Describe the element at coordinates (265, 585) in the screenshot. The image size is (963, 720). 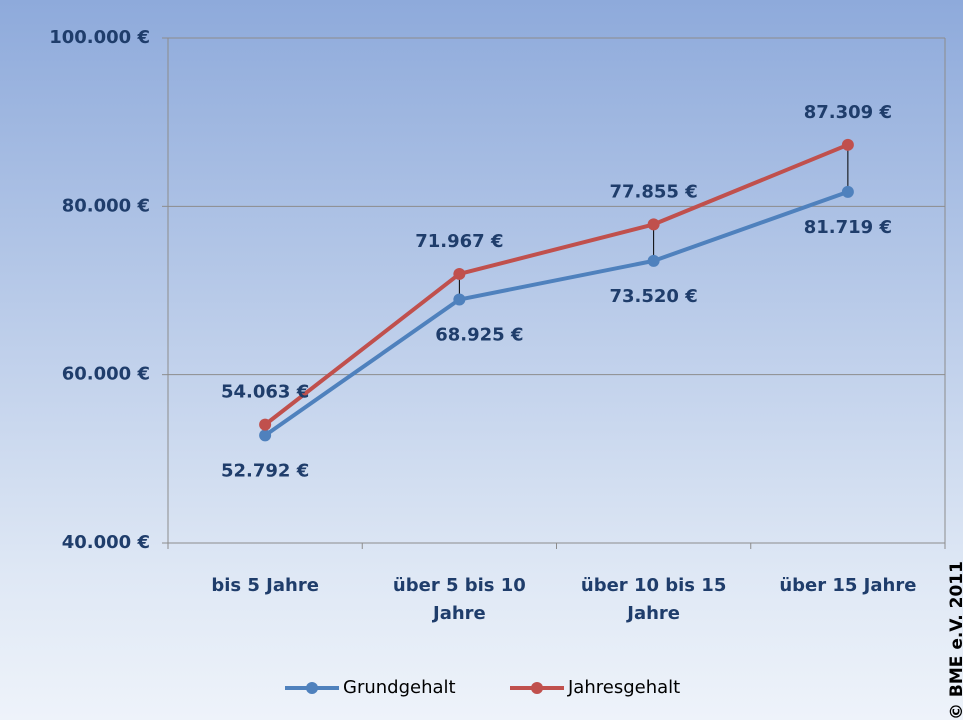
I see `x-tick-label: bis 5 Jahre` at that location.